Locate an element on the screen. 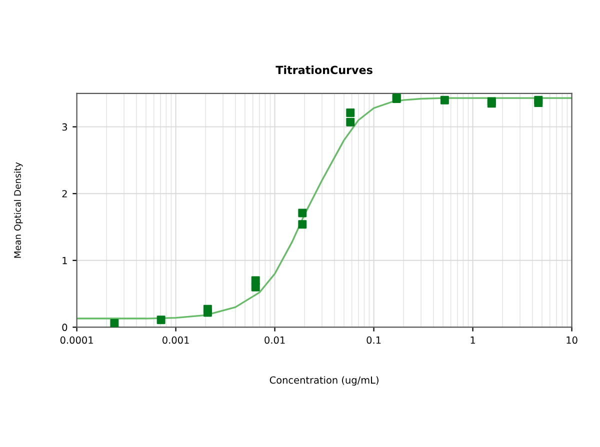 The image size is (600, 447). x-axis-title: Concentration (ug/mL) is located at coordinates (324, 381).